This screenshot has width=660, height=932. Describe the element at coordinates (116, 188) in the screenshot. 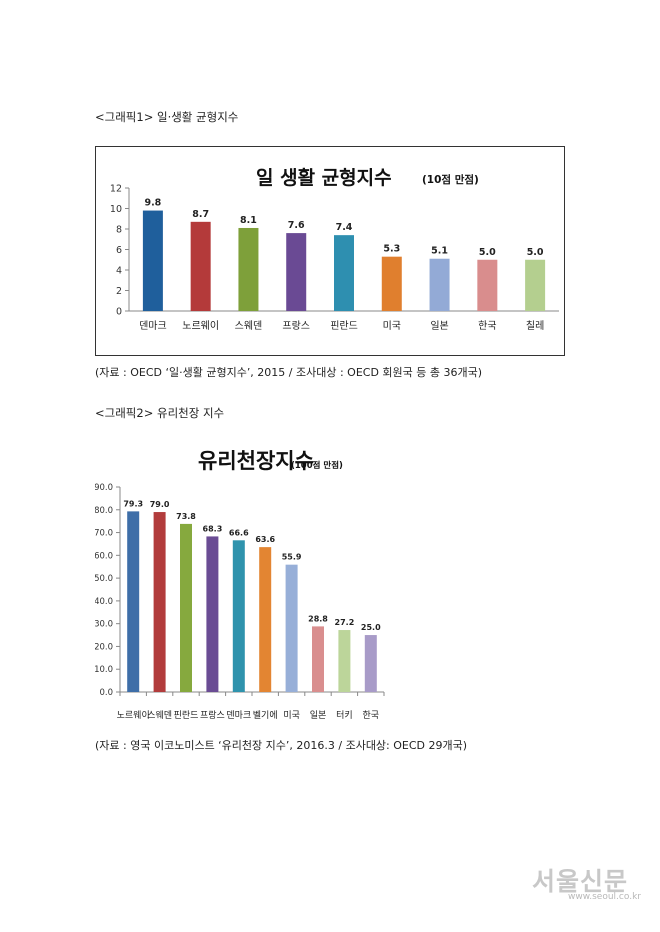

I see `y-tick-label: 12` at that location.